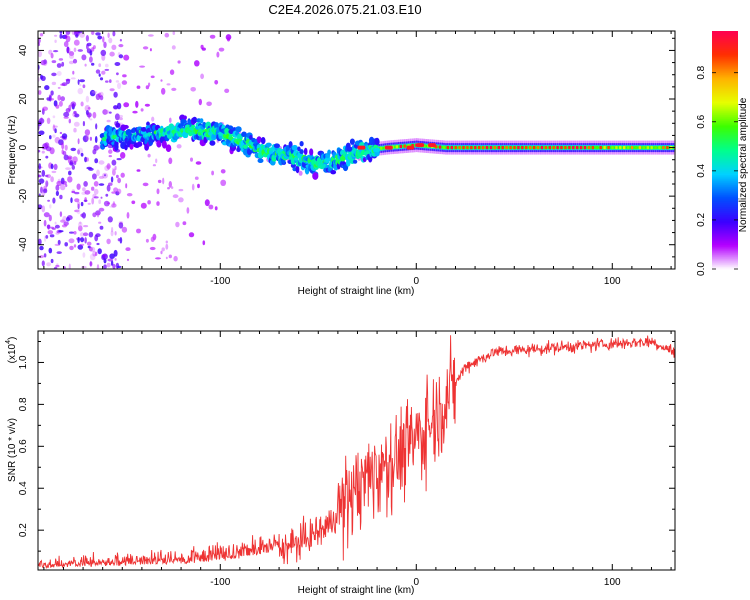 The width and height of the screenshot is (750, 600). Describe the element at coordinates (220, 582) in the screenshot. I see `x-tick-label: -100` at that location.